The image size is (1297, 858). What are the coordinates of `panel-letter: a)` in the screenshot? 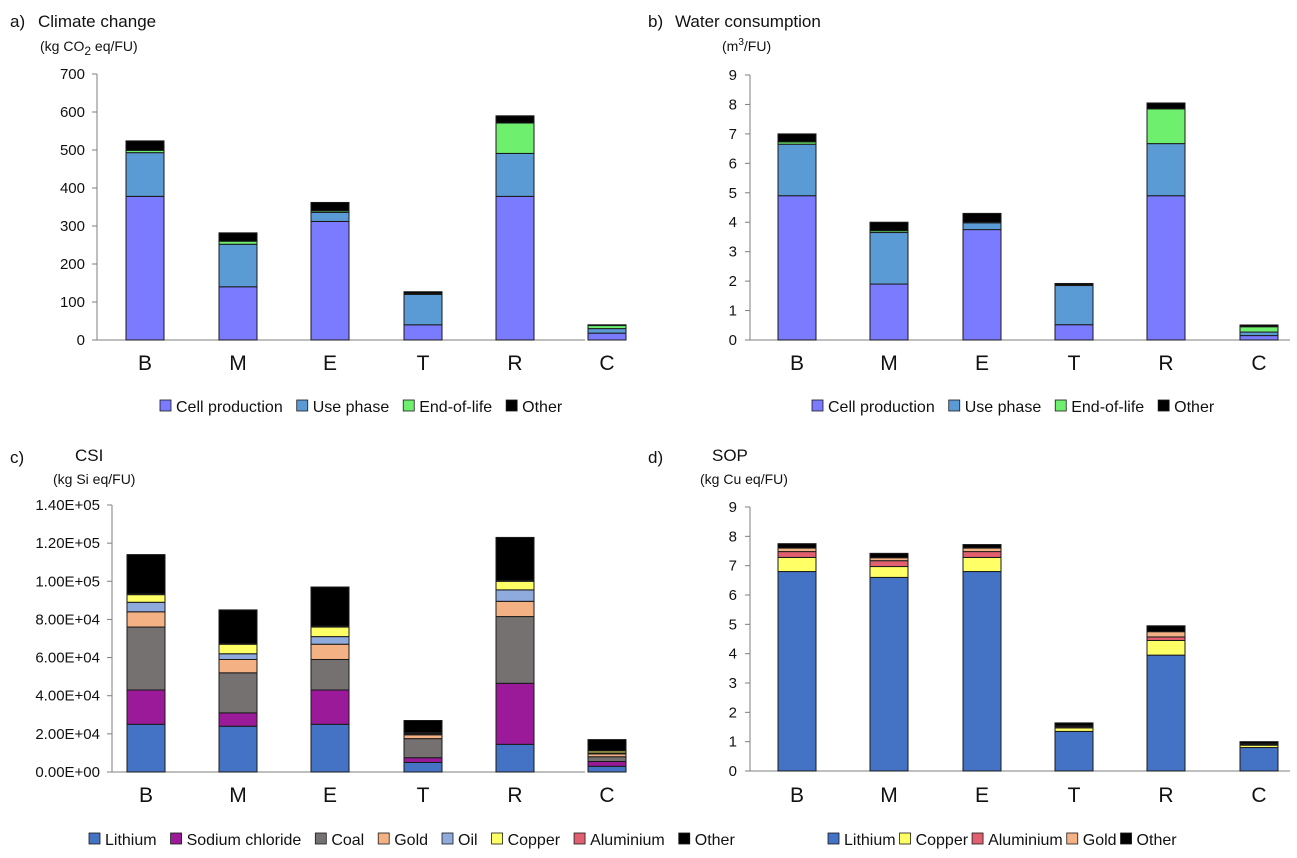 It's located at (17, 21).